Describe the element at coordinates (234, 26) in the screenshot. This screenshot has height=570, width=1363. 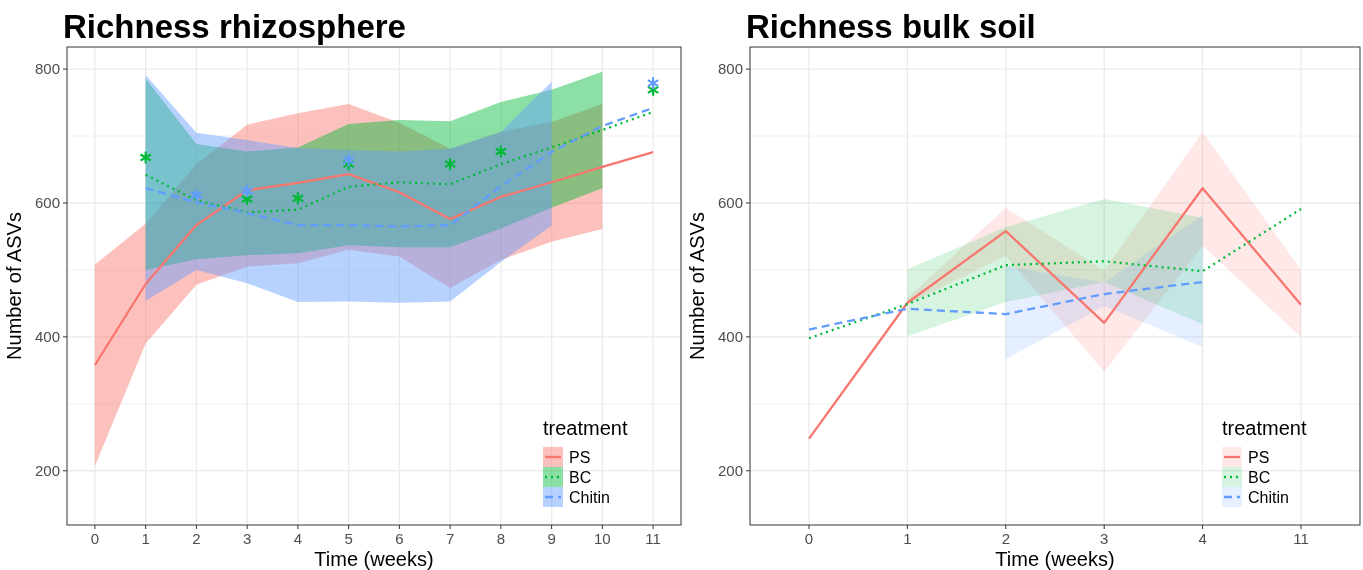
I see `chart-title: Richness rhizosphere` at that location.